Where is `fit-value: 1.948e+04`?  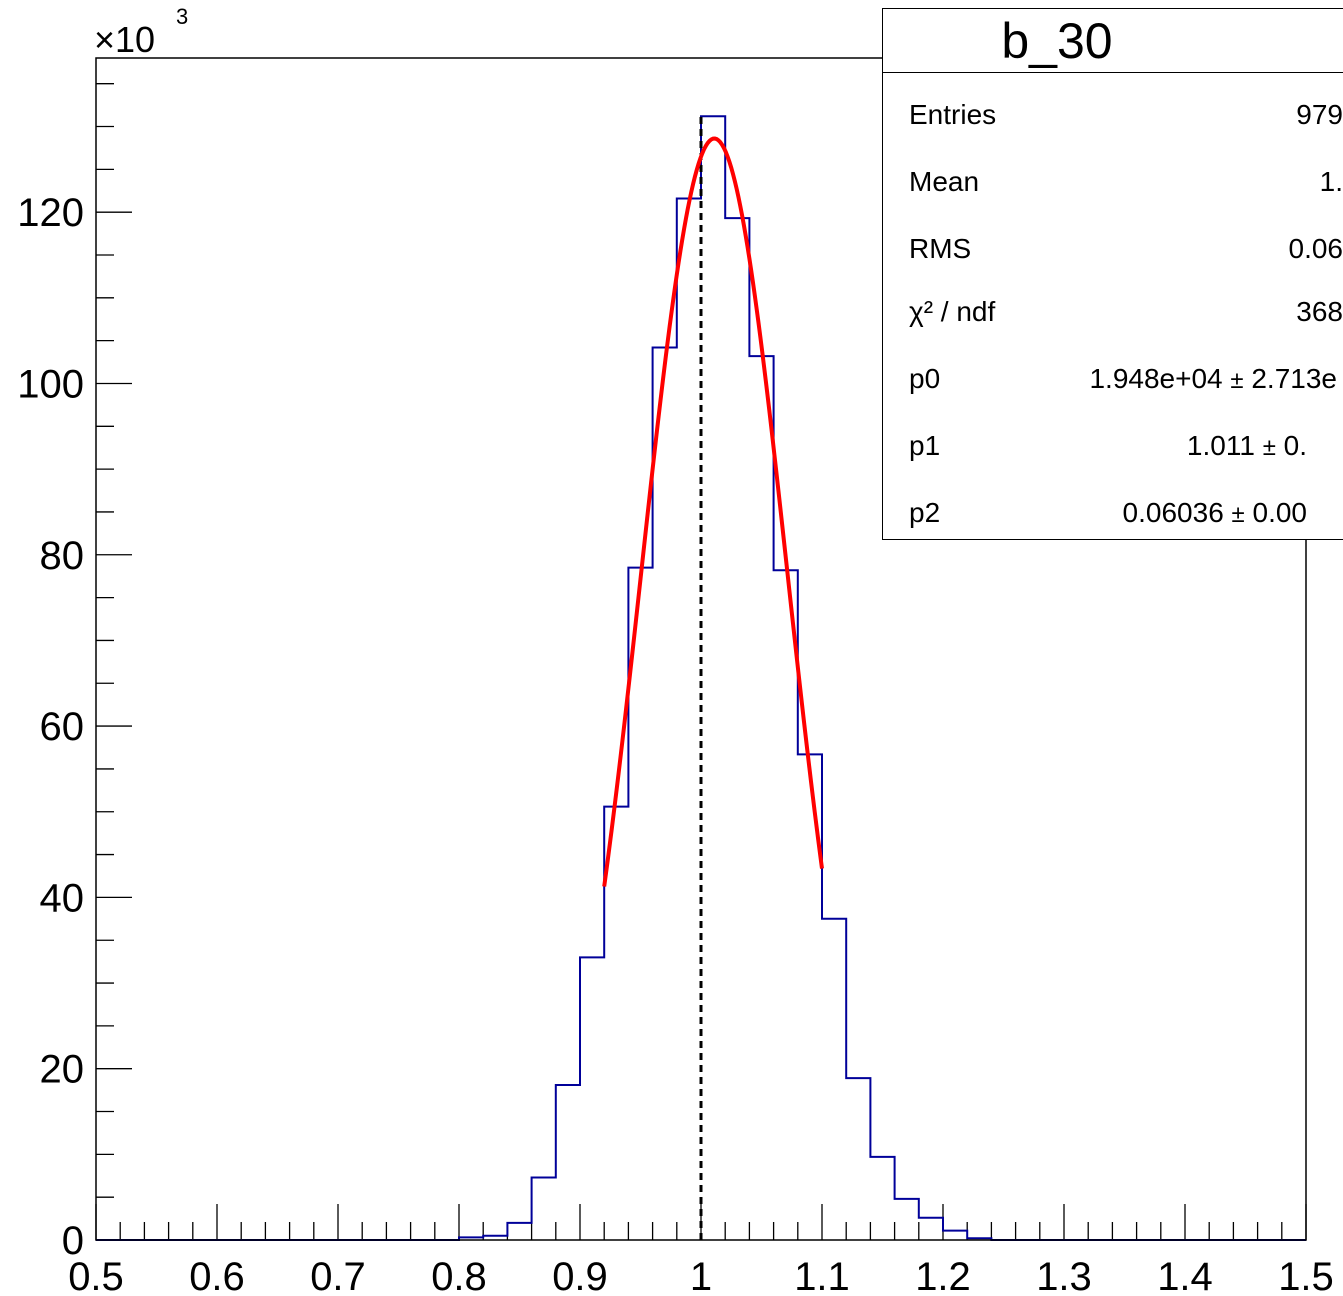 fit-value: 1.948e+04 is located at coordinates (1156, 378).